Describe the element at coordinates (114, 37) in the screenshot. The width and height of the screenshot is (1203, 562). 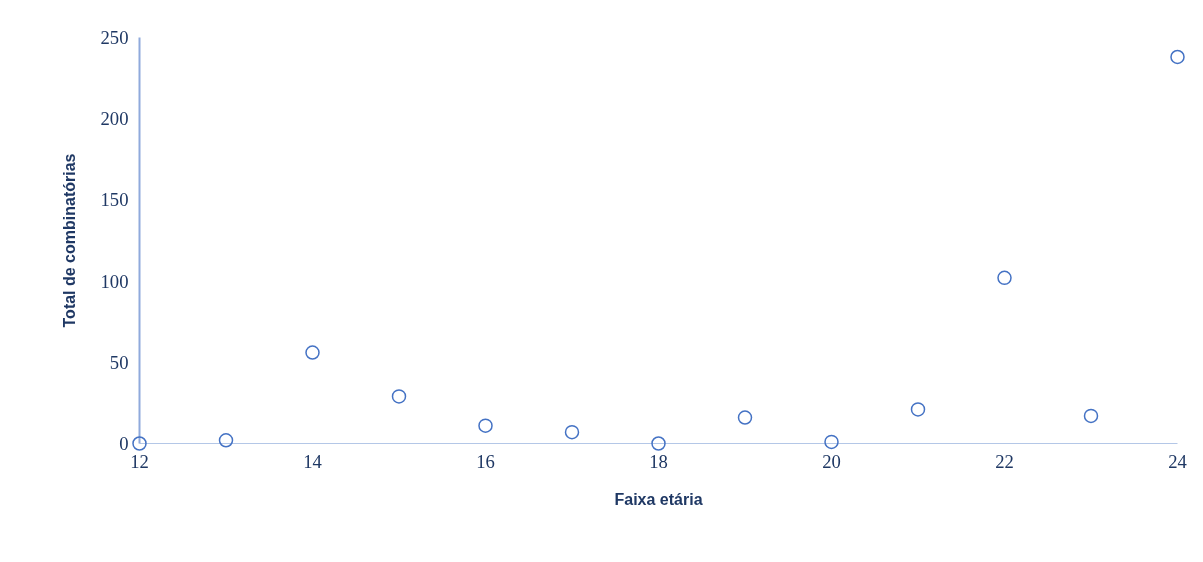
I see `y-tick-label: 250` at that location.